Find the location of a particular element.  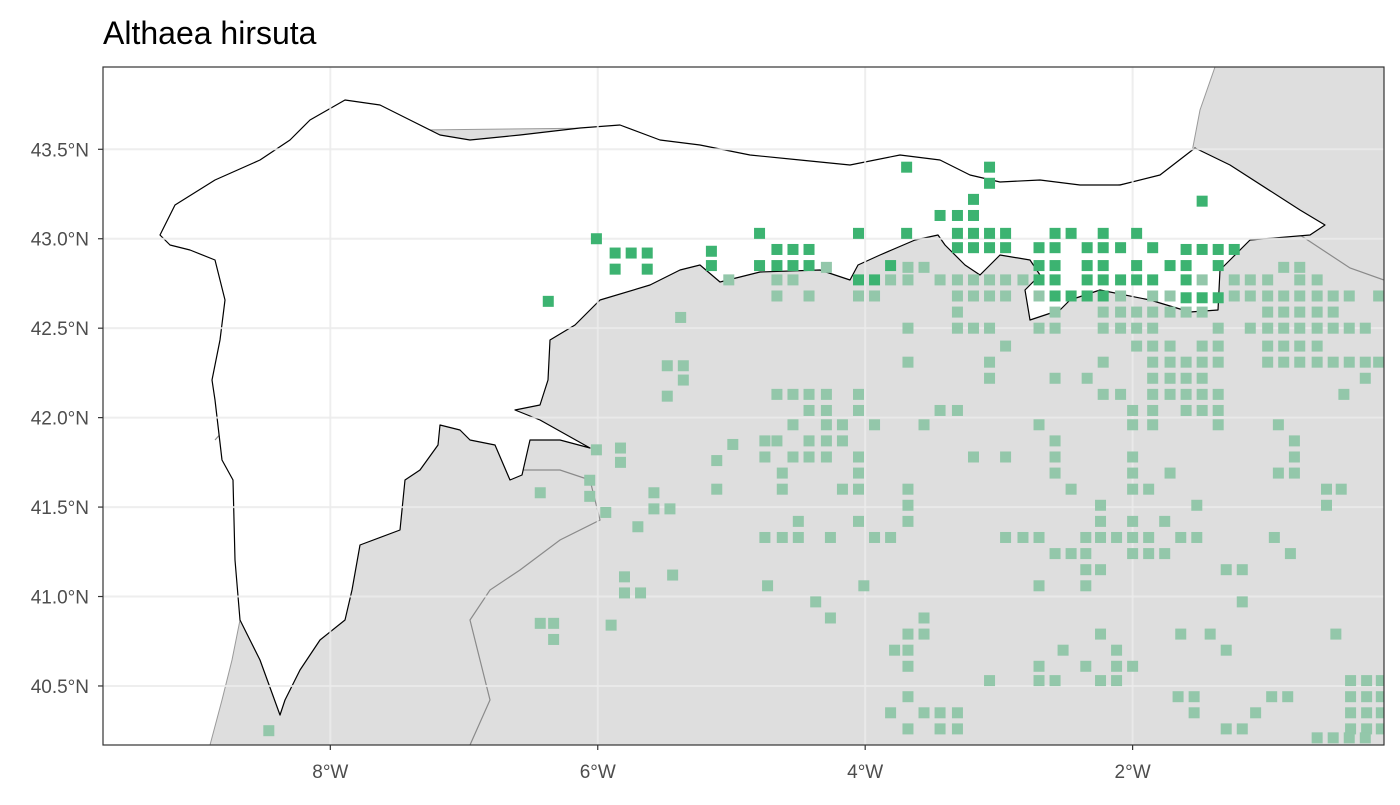

y-tick-label: 42.5°N is located at coordinates (60, 329).